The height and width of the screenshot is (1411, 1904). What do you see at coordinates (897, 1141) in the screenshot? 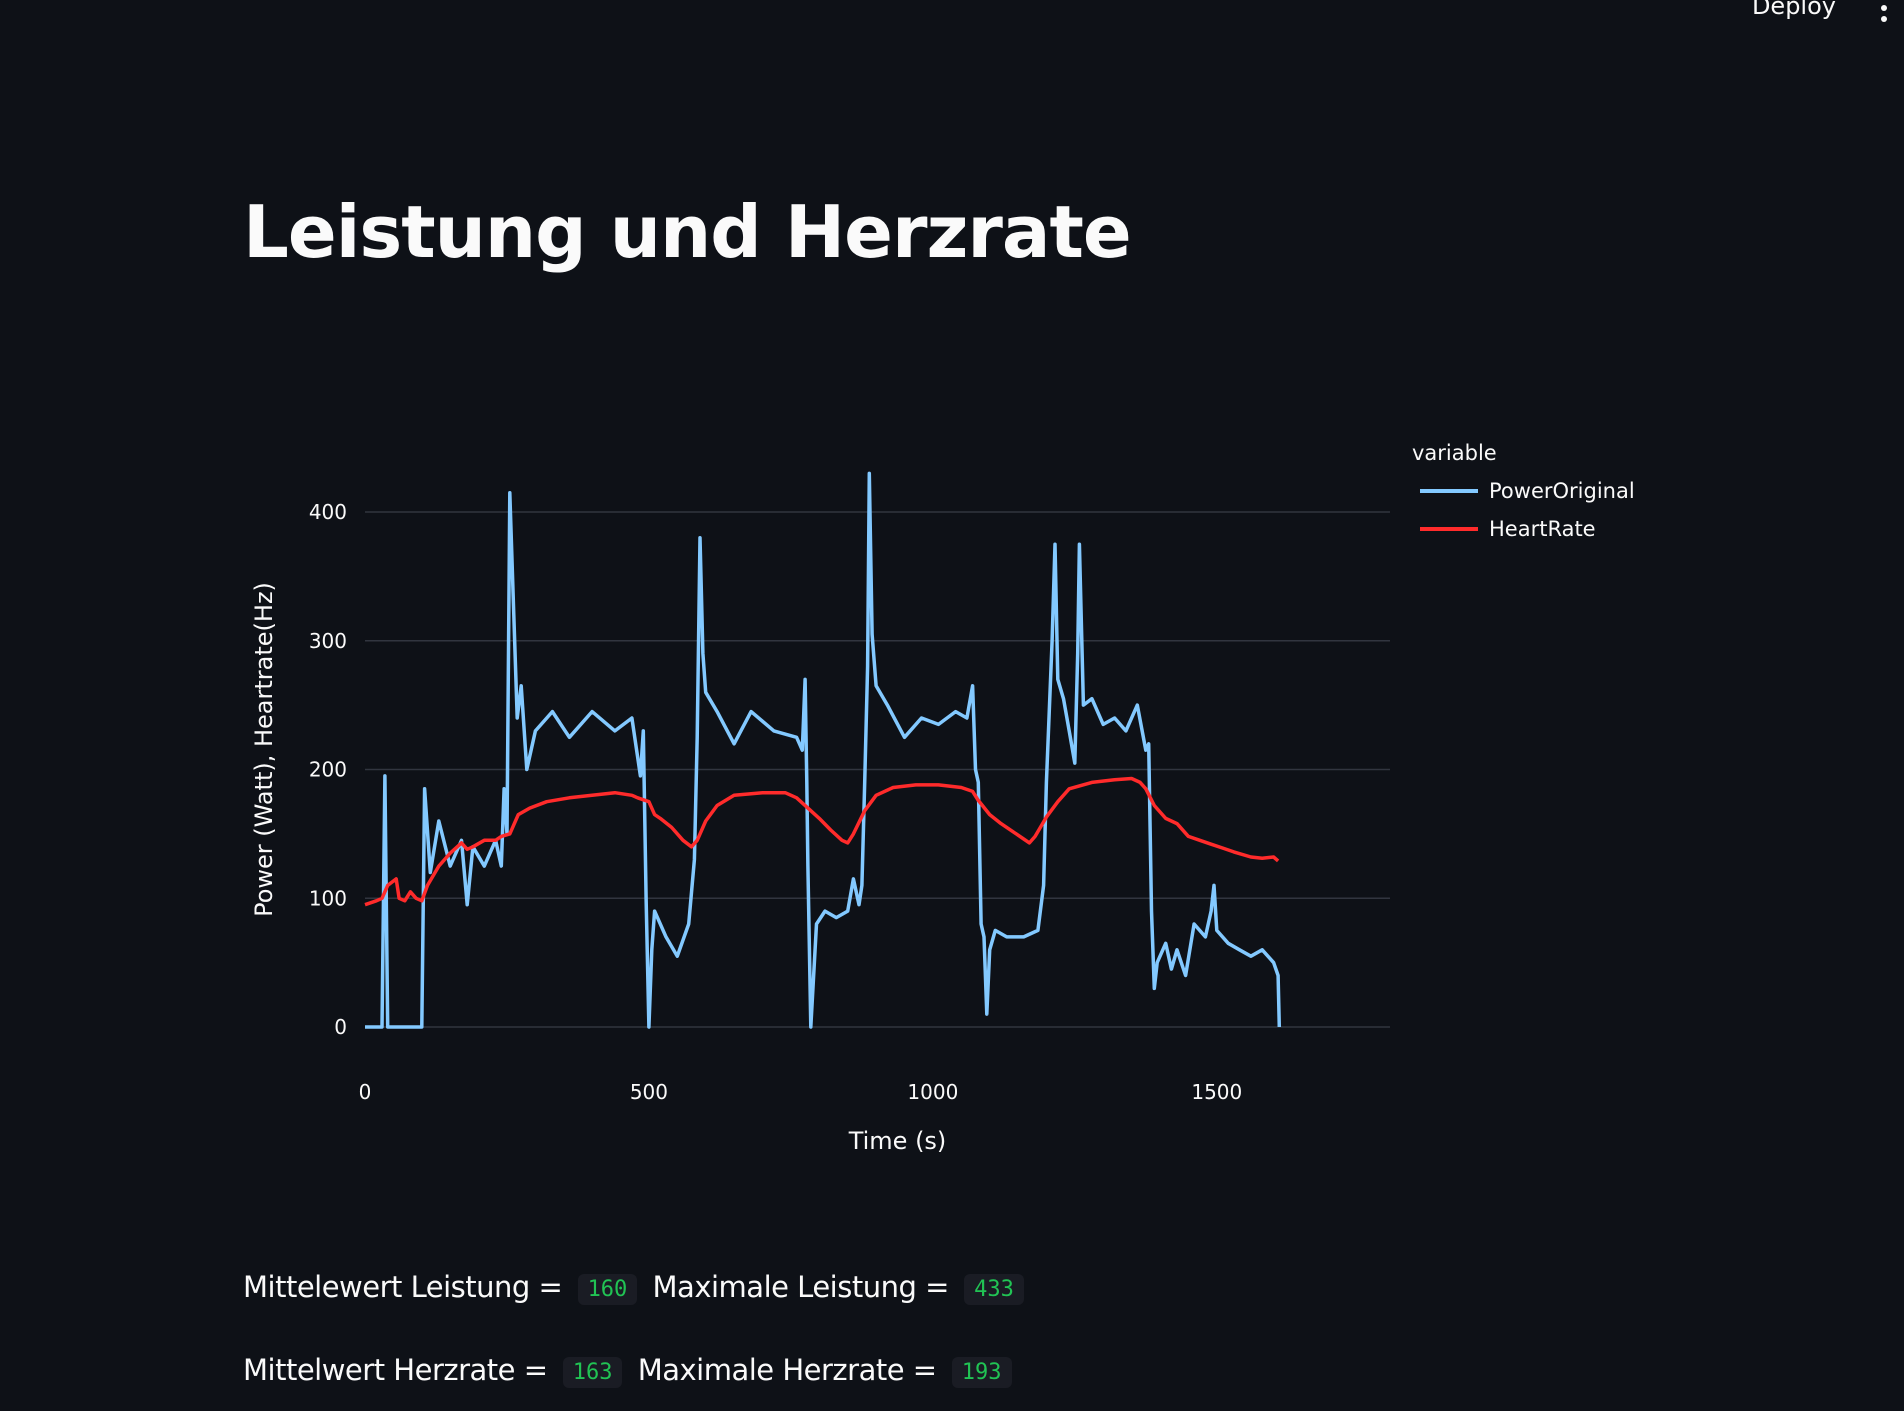
I see `x-axis-label: Time (s)` at bounding box center [897, 1141].